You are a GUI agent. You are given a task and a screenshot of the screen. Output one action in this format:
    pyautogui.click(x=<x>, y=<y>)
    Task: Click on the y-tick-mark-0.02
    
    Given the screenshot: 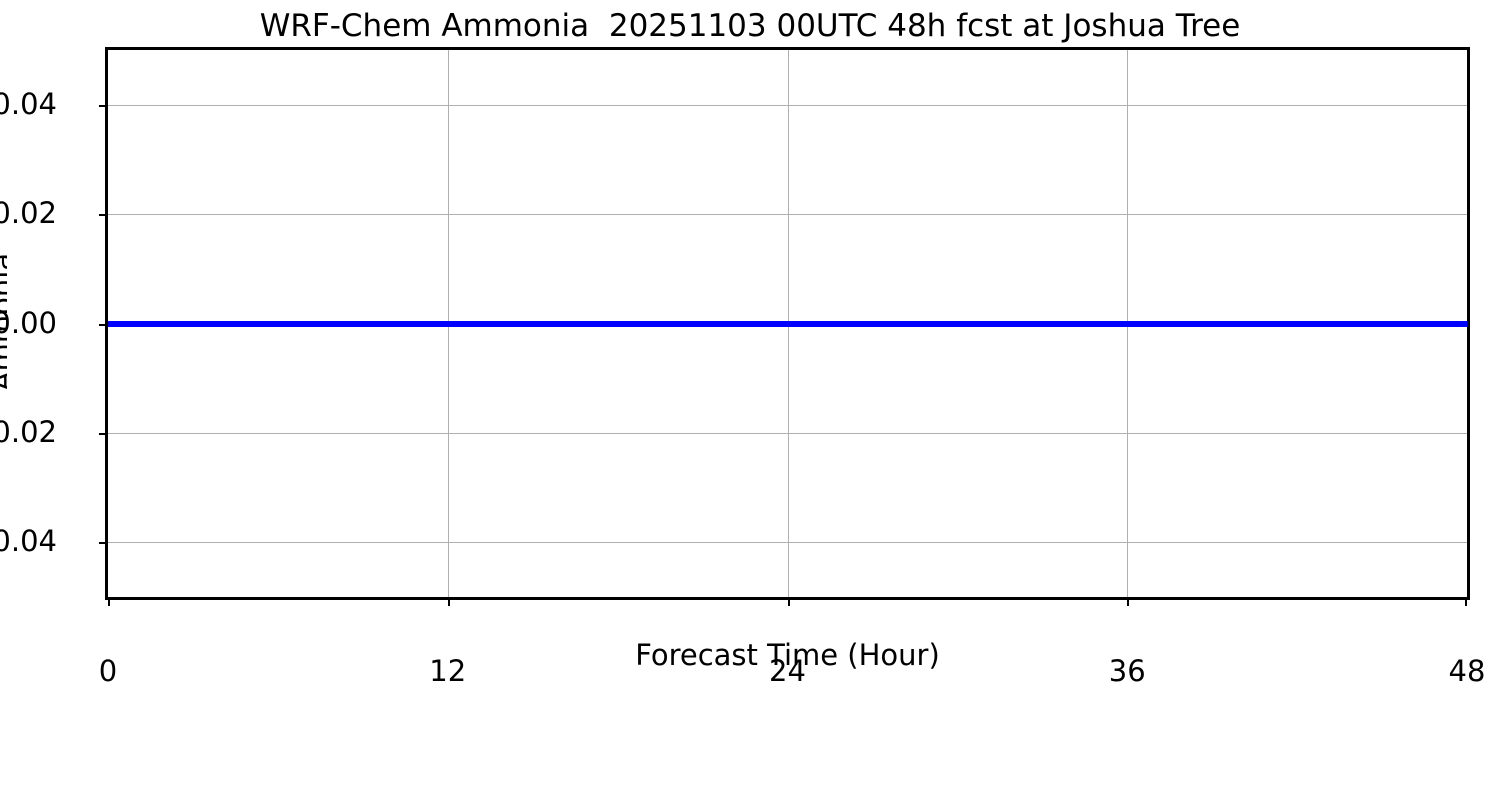 What is the action you would take?
    pyautogui.click(x=102, y=215)
    